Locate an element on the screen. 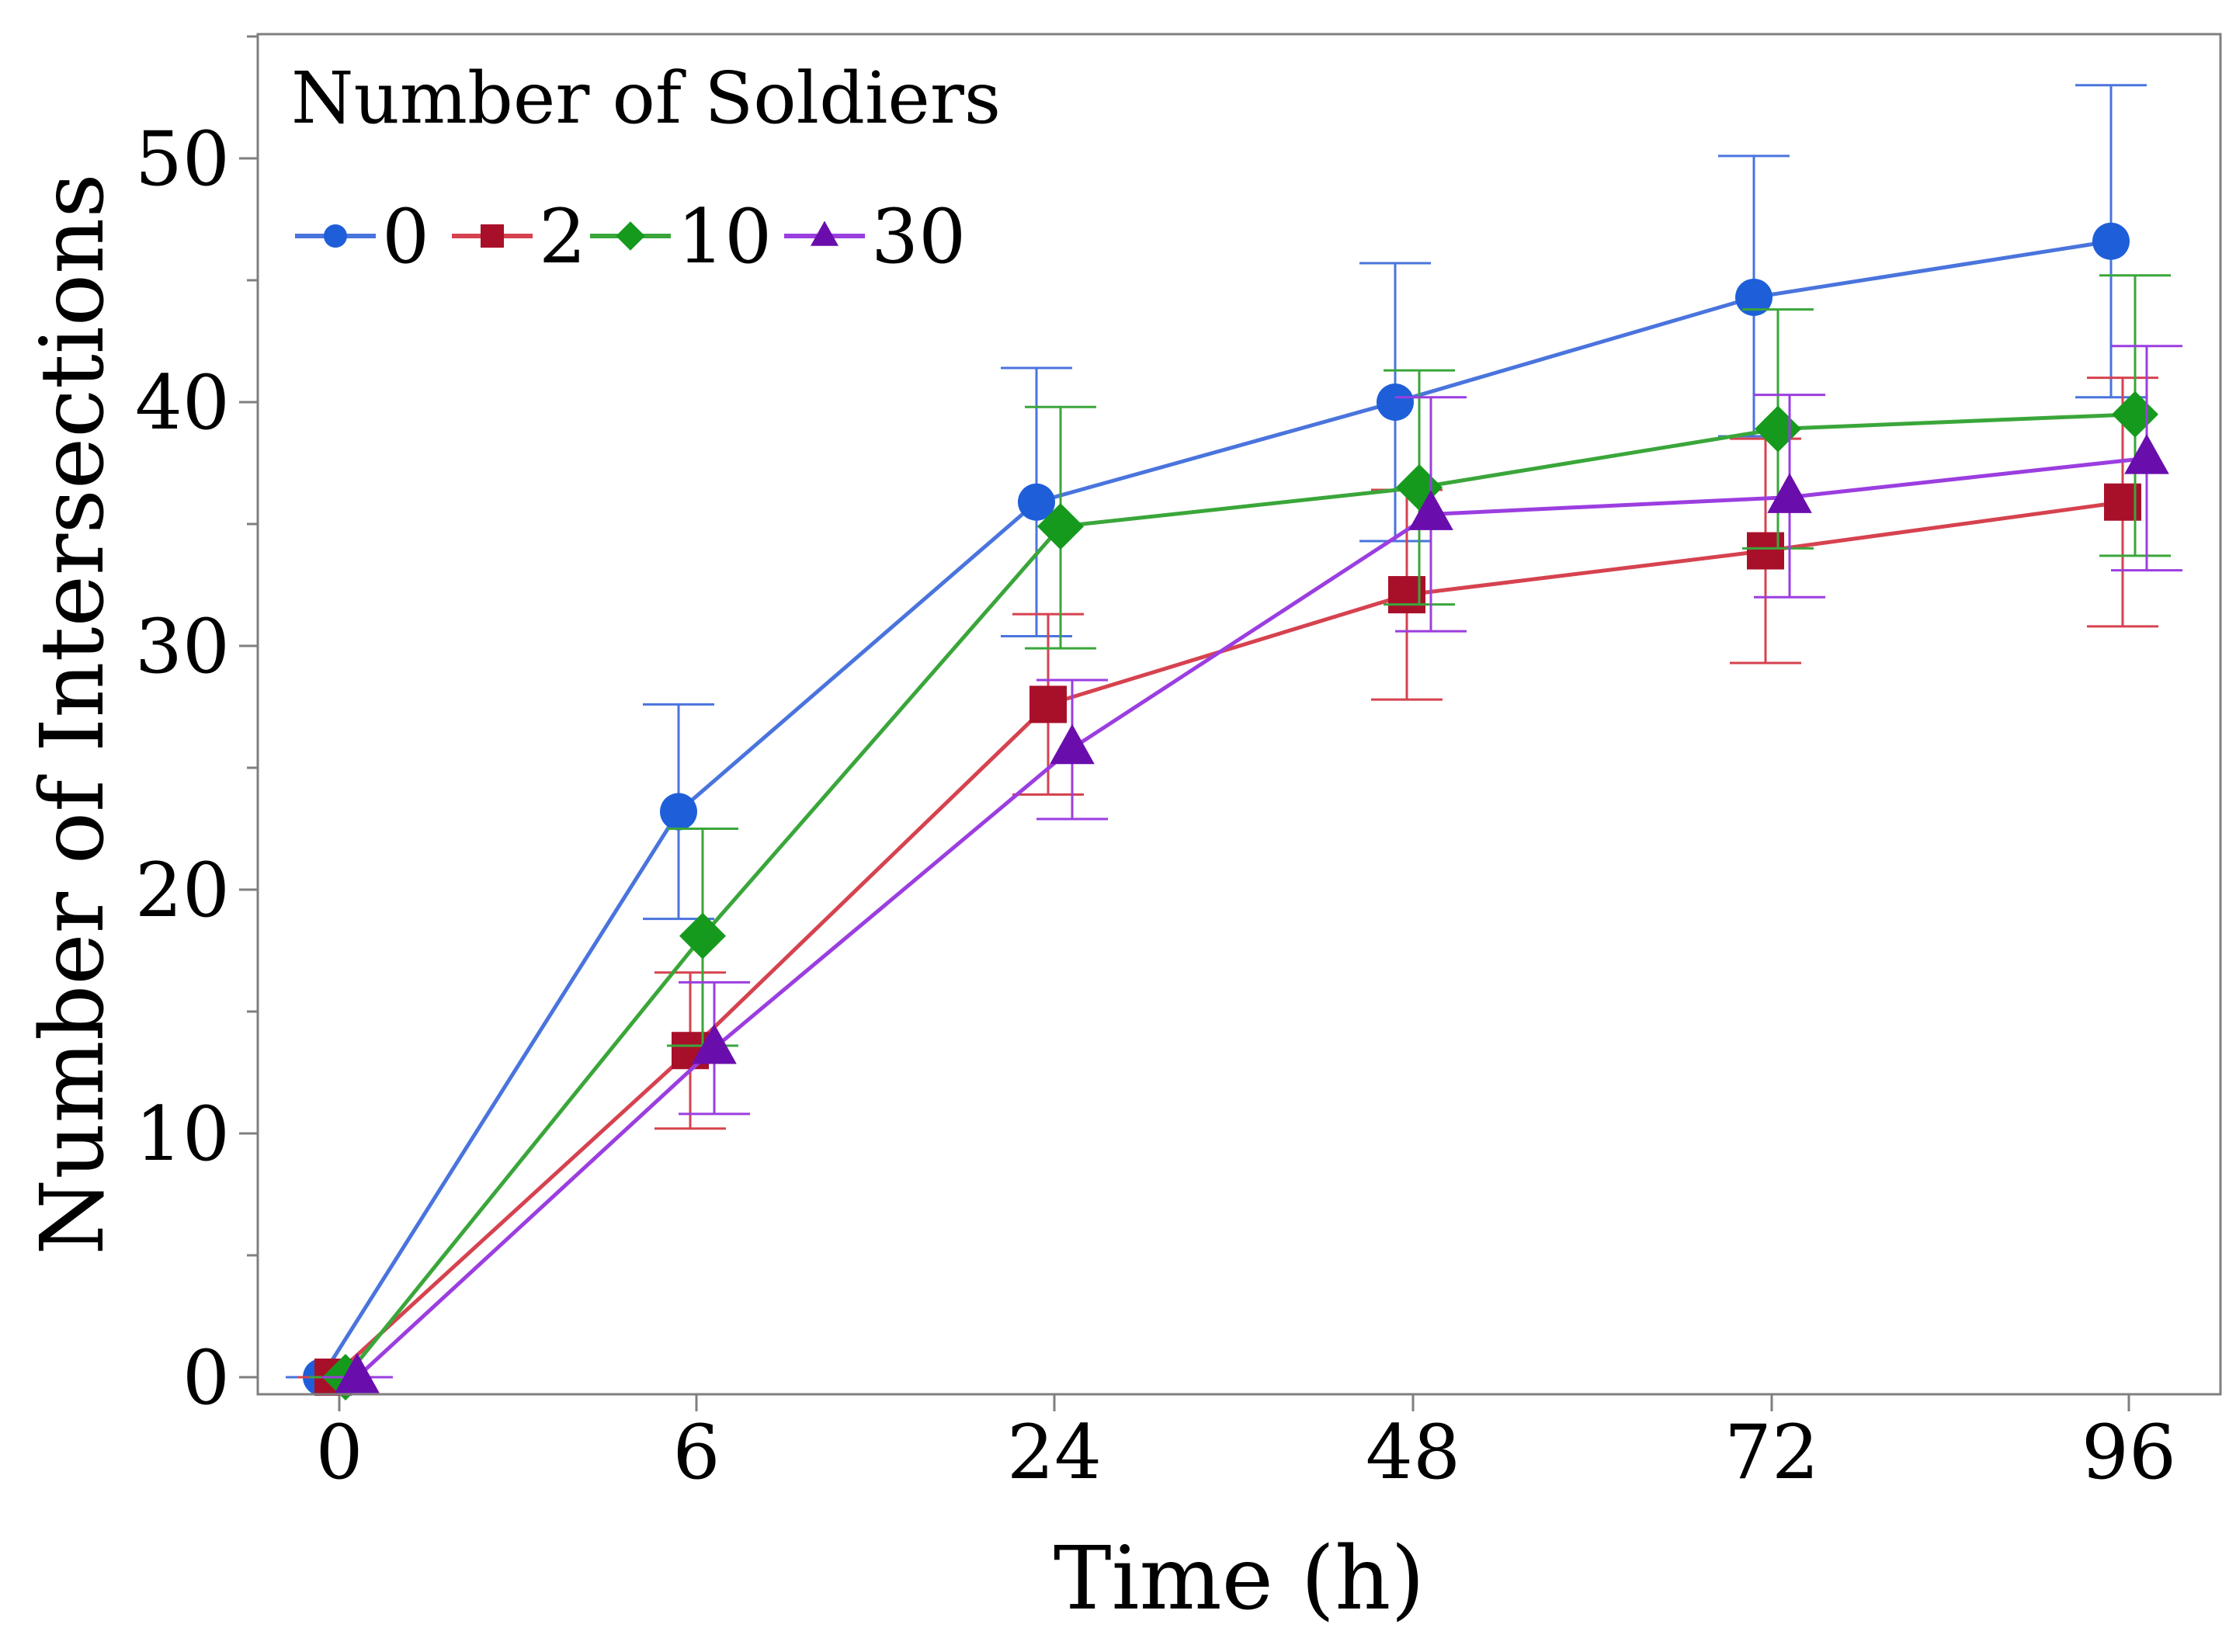  legend-label: 0 is located at coordinates (405, 236).